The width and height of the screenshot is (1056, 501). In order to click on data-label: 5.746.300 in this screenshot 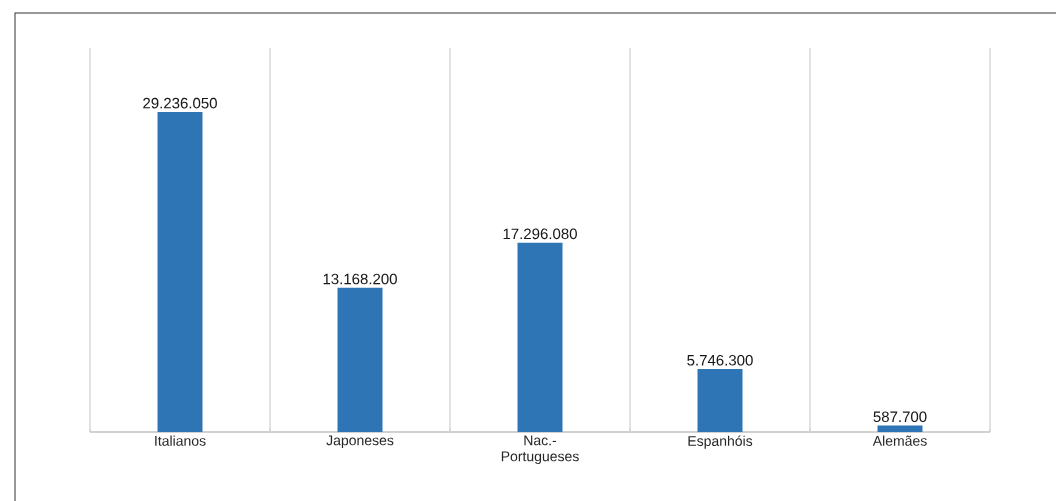, I will do `click(720, 360)`.